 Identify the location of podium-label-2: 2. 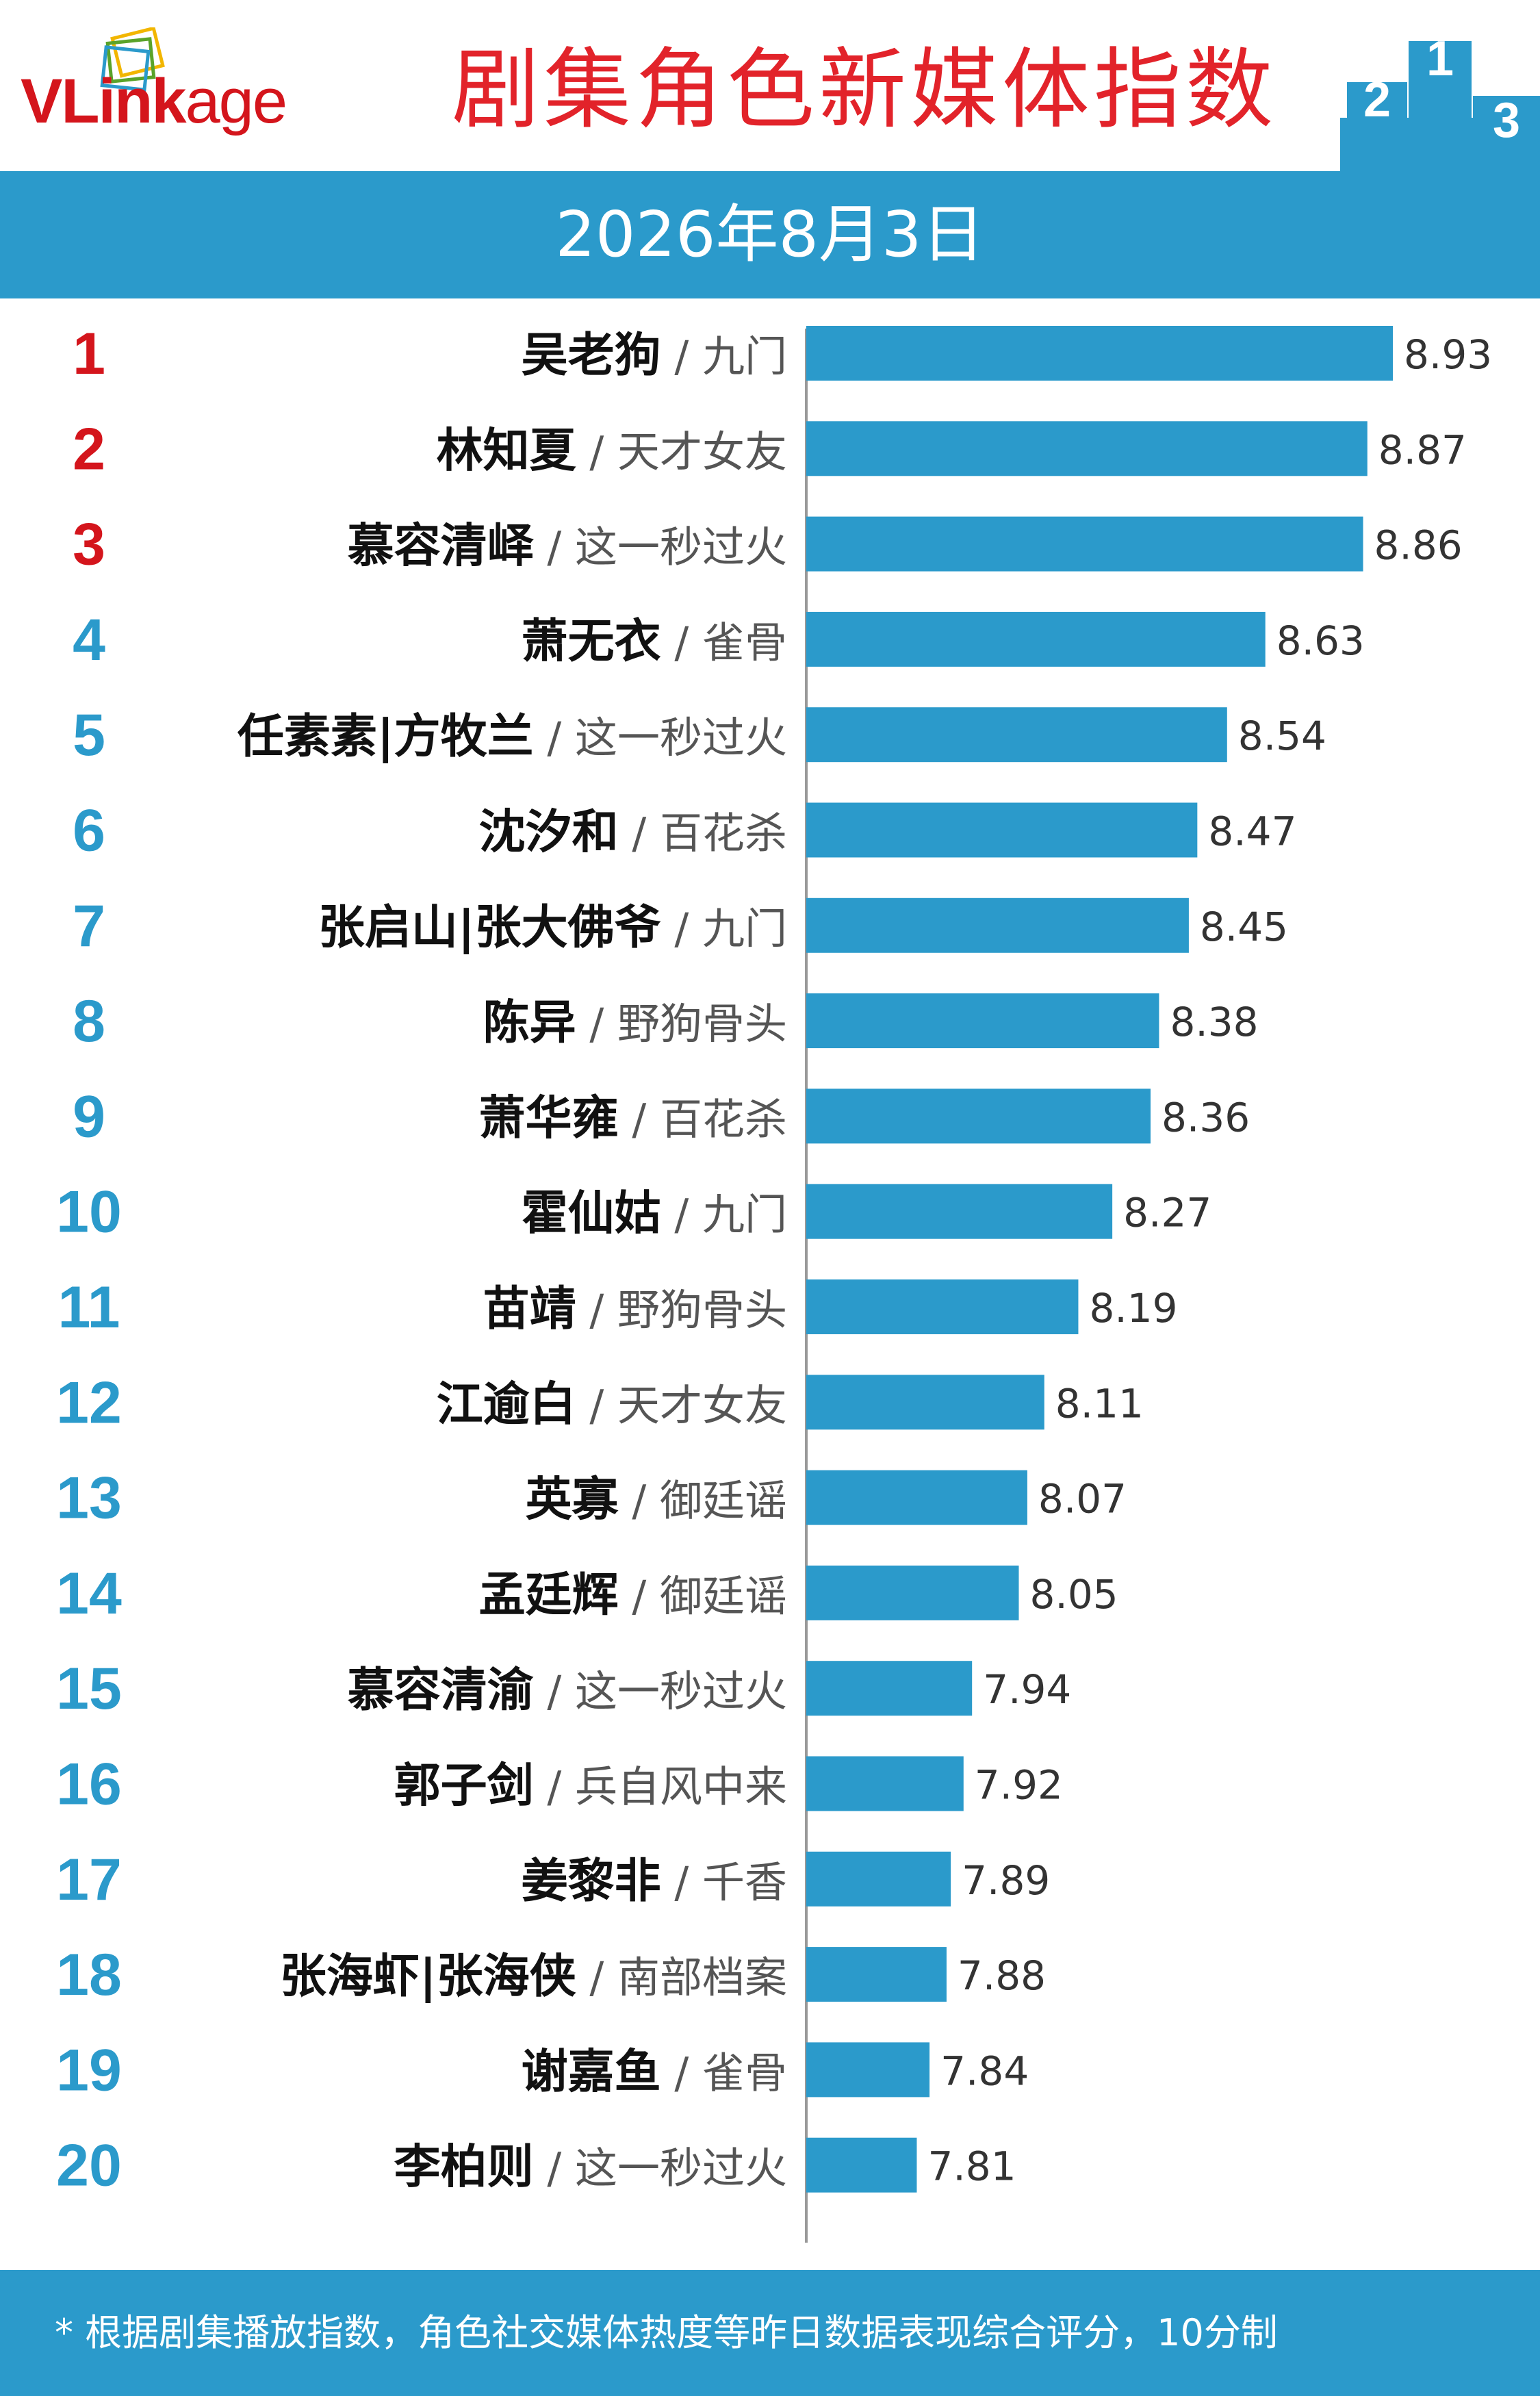
(1377, 100).